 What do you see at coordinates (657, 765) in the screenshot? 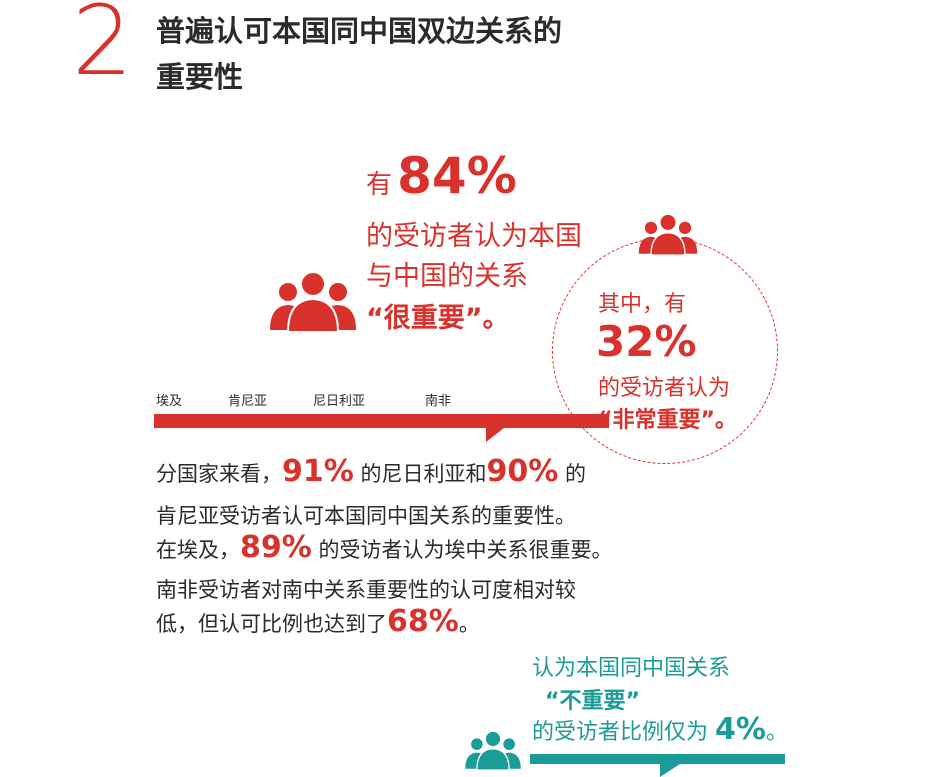
I see `teal-speech-bar` at bounding box center [657, 765].